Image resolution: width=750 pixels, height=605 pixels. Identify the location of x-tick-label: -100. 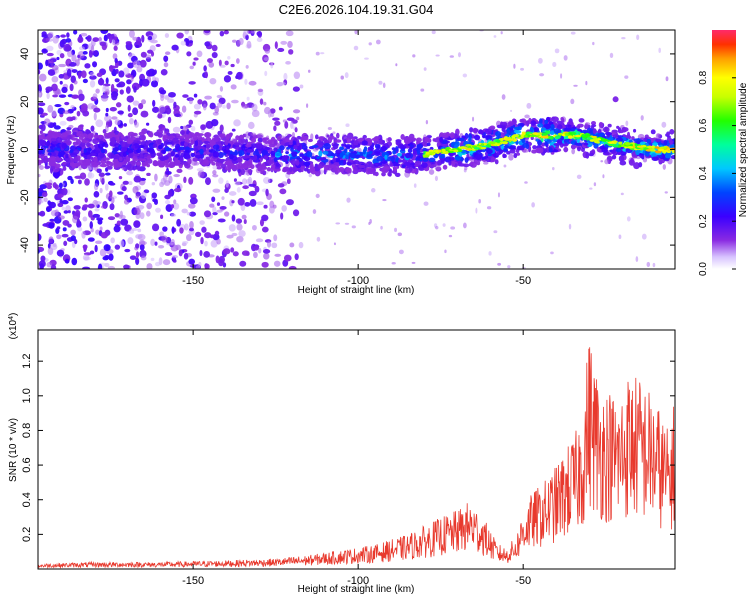
(358, 581).